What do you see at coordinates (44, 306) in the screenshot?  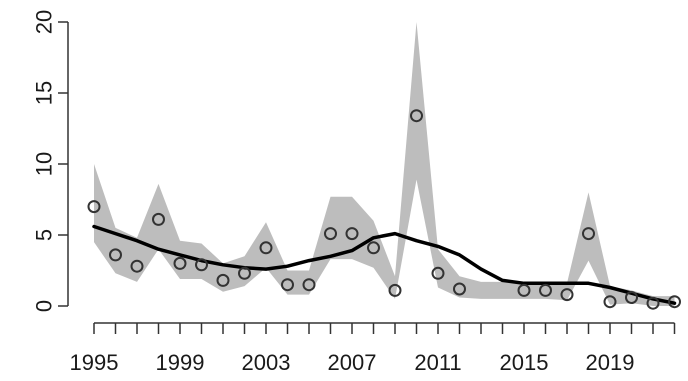 I see `y-tick-label: 0` at bounding box center [44, 306].